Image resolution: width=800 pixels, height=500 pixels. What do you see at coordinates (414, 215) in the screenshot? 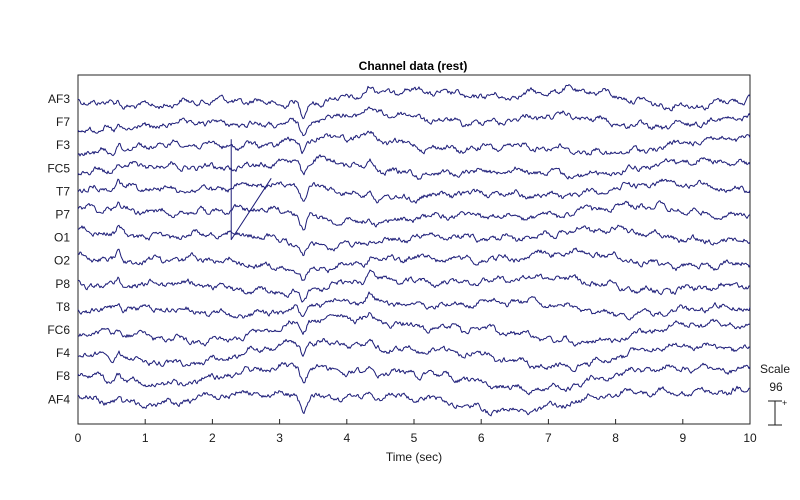
I see `trace-p7` at bounding box center [414, 215].